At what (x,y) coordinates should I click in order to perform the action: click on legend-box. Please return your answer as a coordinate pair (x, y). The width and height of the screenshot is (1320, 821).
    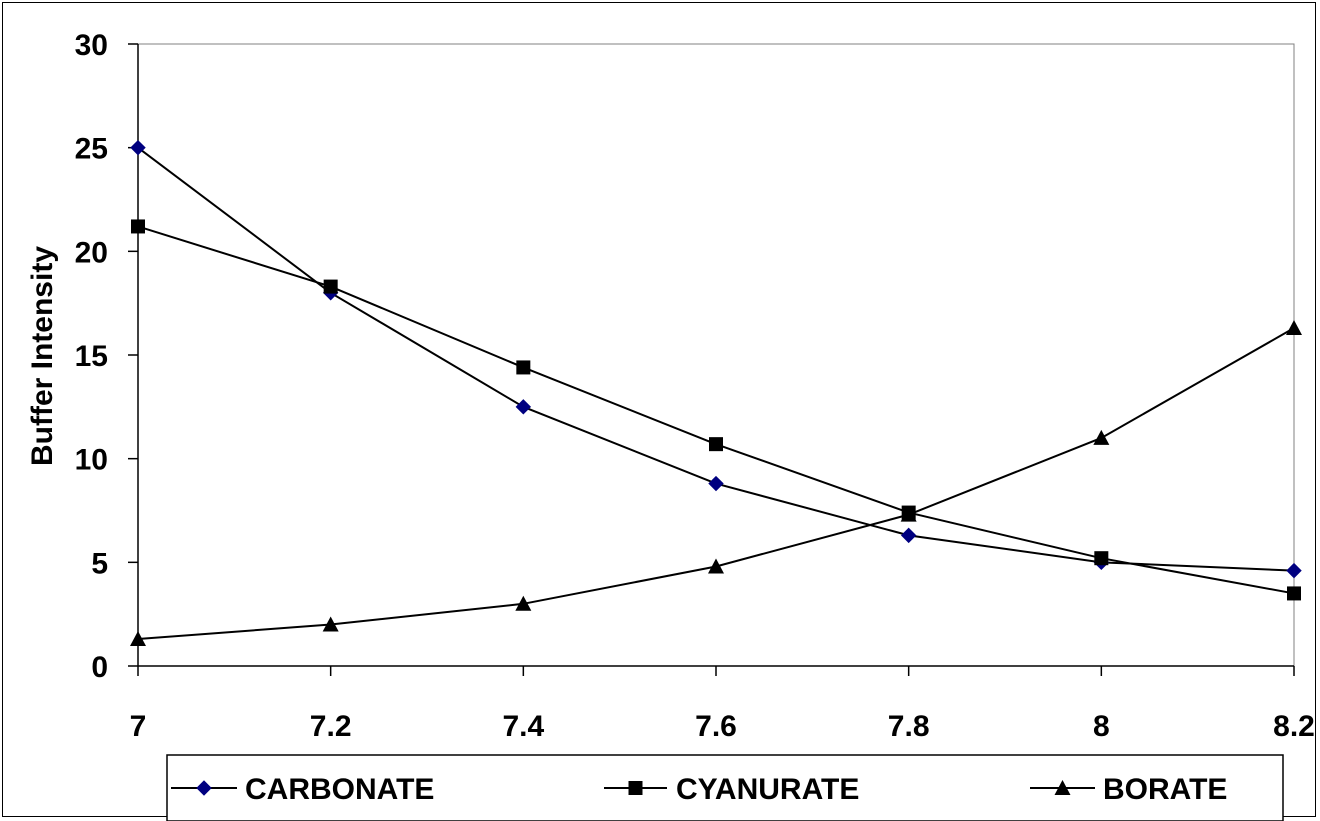
    Looking at the image, I should click on (725, 787).